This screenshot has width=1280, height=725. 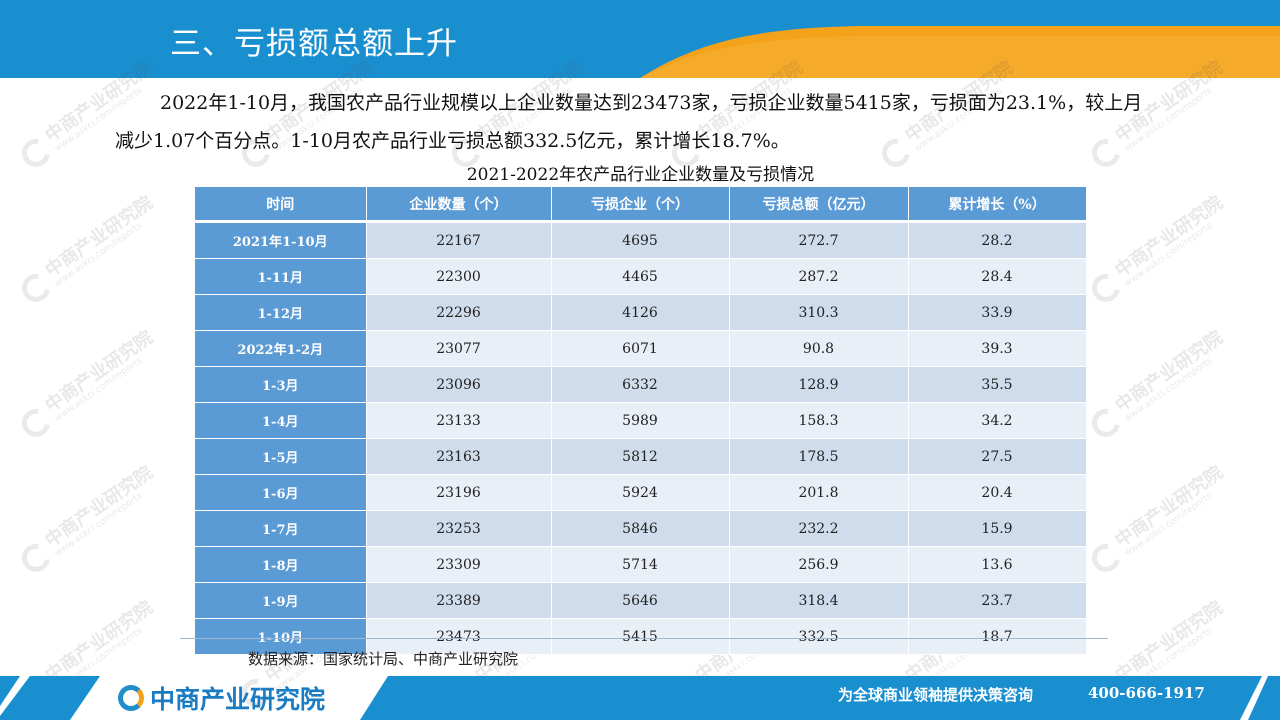 What do you see at coordinates (640, 205) in the screenshot?
I see `col-header-loss-enterprises: 亏损企业（个）` at bounding box center [640, 205].